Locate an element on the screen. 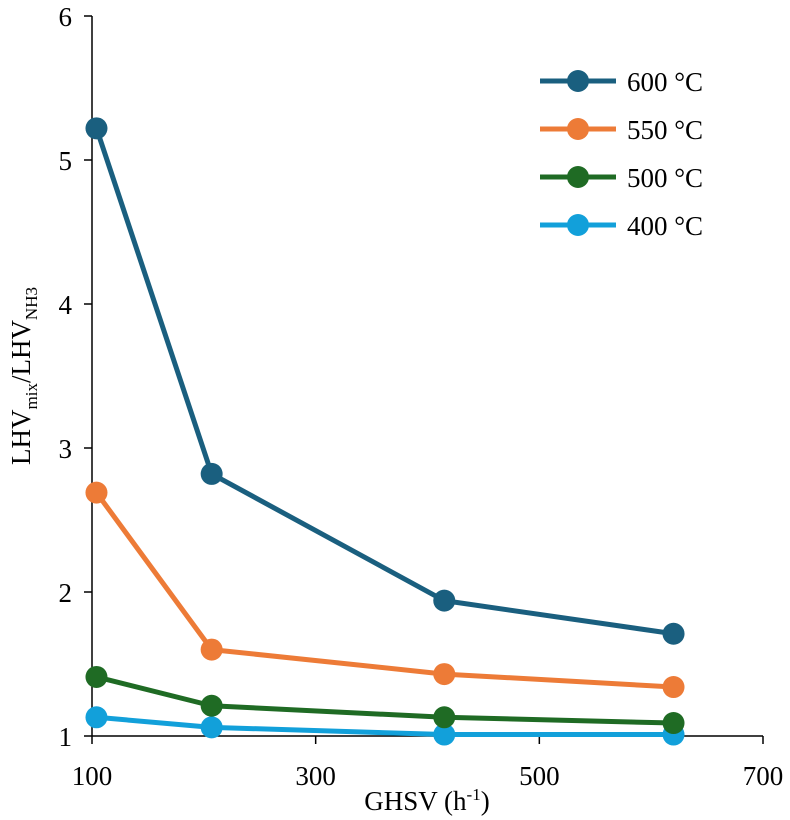  legend-label: 600 °C is located at coordinates (665, 82).